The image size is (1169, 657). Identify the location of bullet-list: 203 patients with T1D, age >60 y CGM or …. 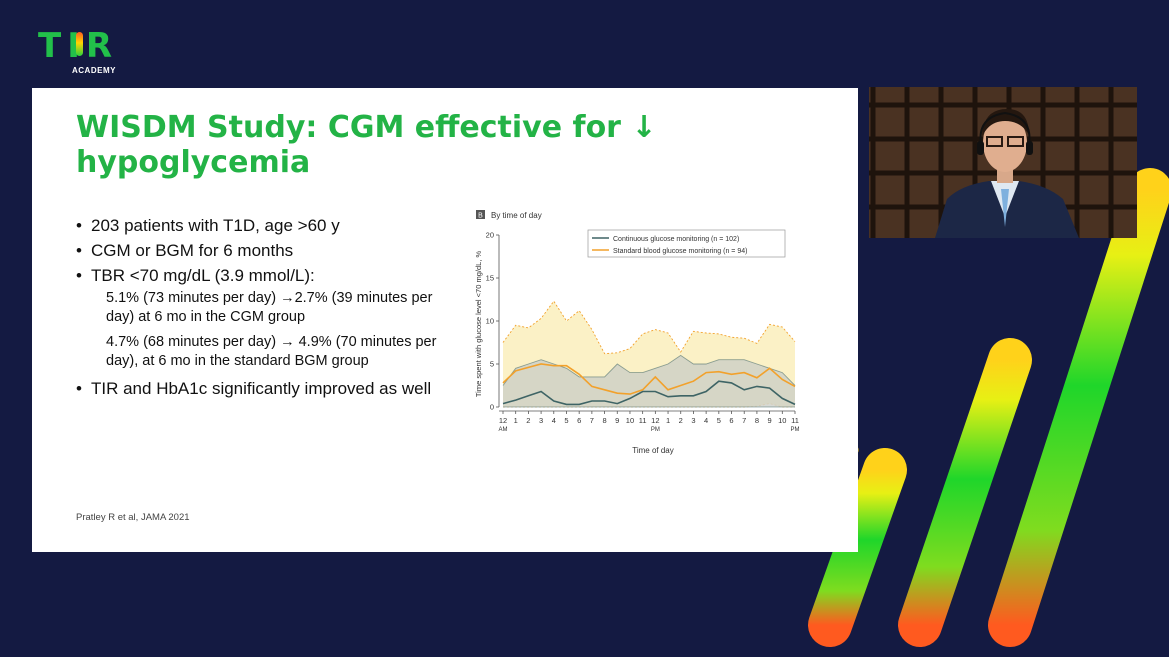
(259, 308).